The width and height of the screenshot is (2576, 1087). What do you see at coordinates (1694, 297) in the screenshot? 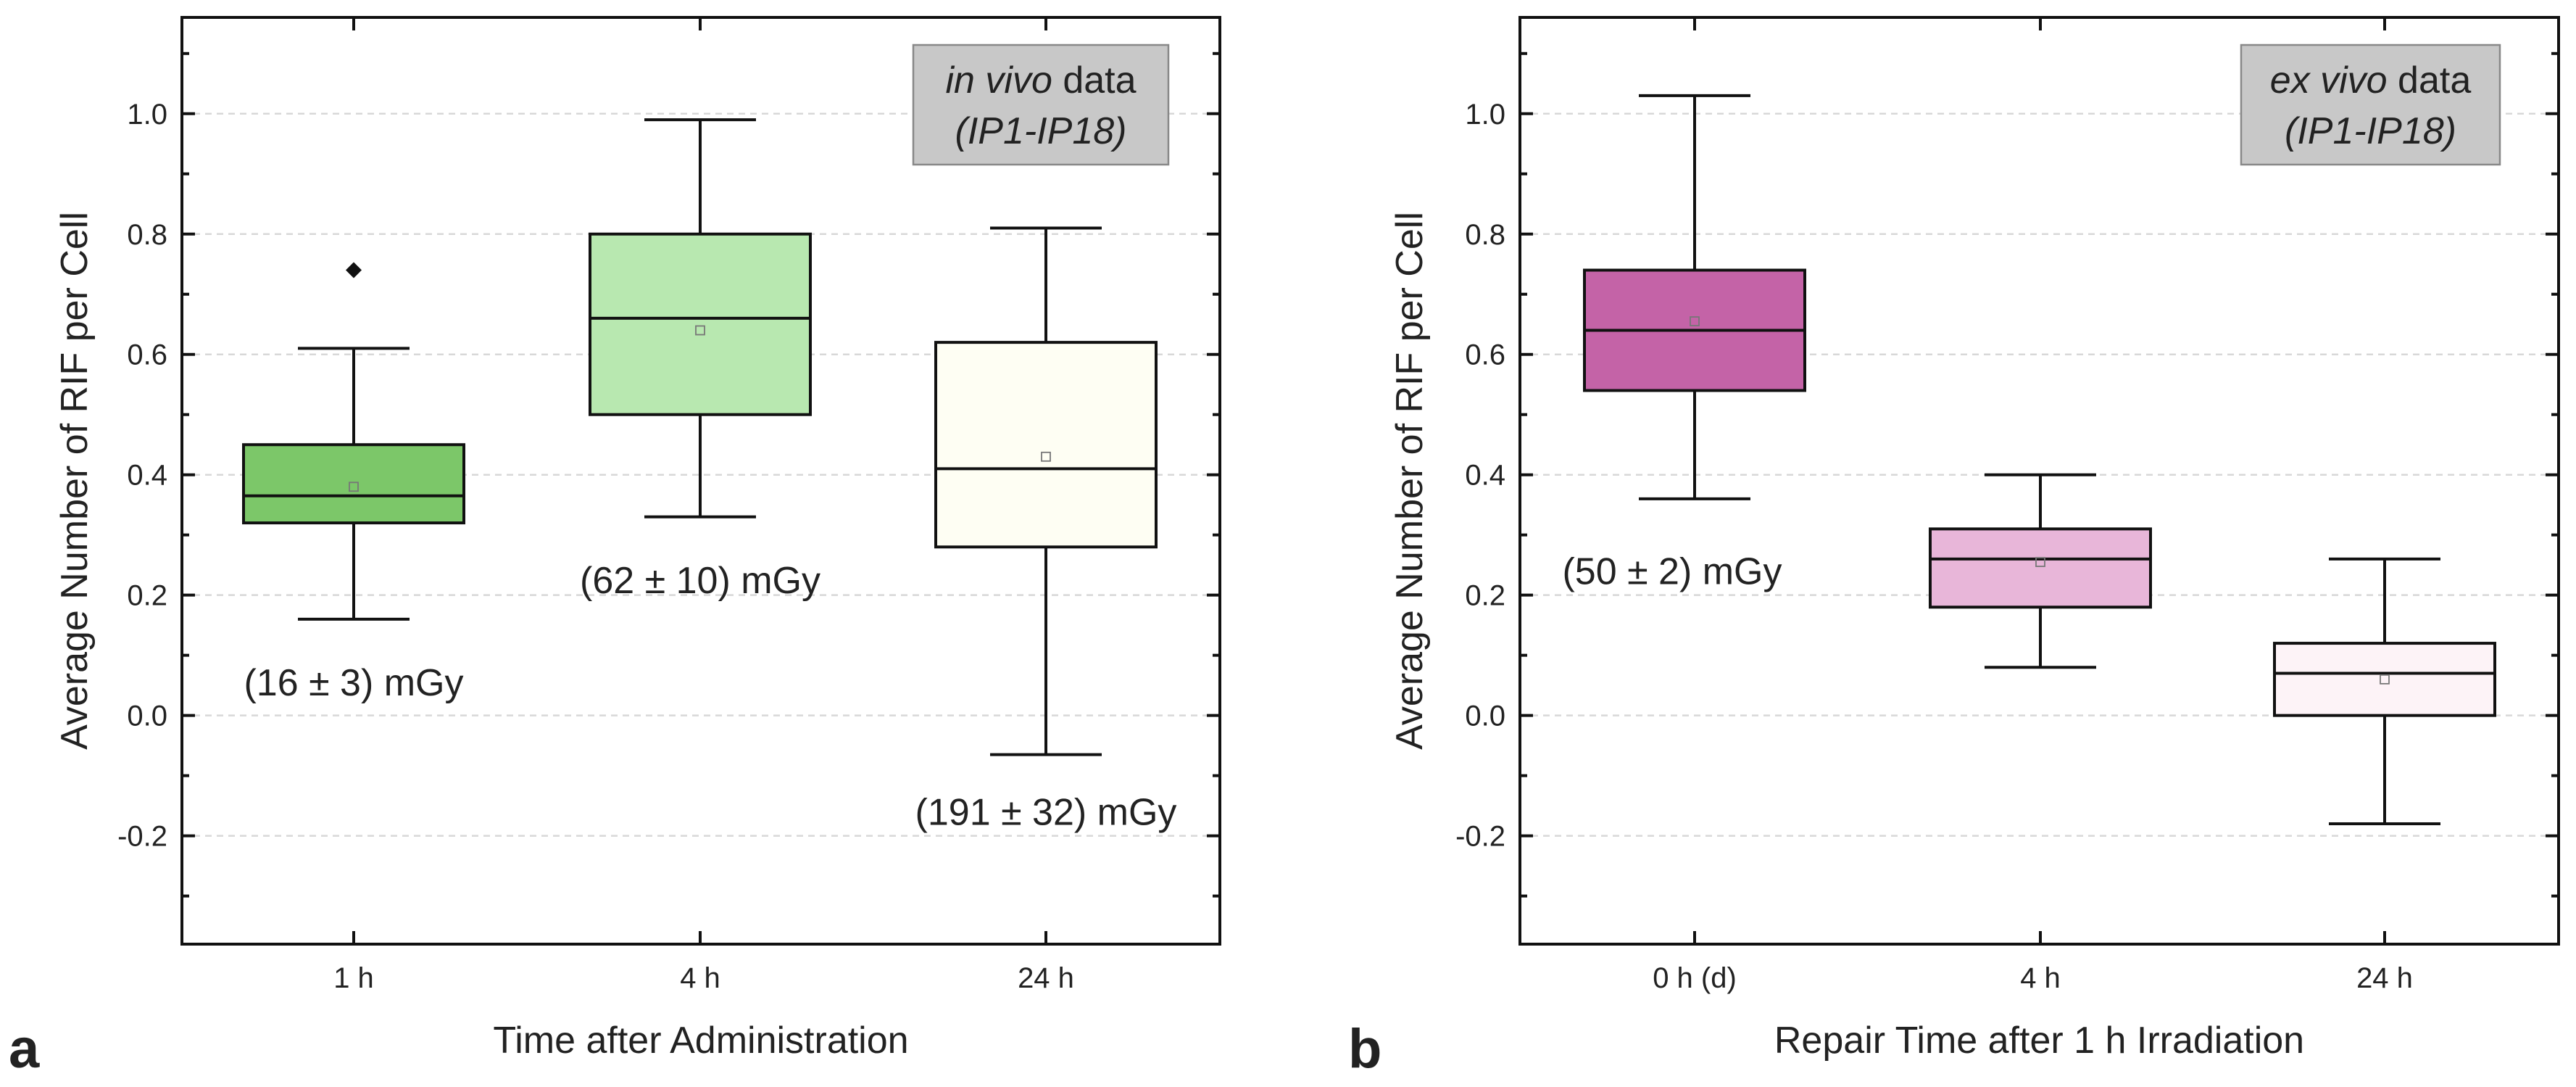
I see `box-0-h-d-` at bounding box center [1694, 297].